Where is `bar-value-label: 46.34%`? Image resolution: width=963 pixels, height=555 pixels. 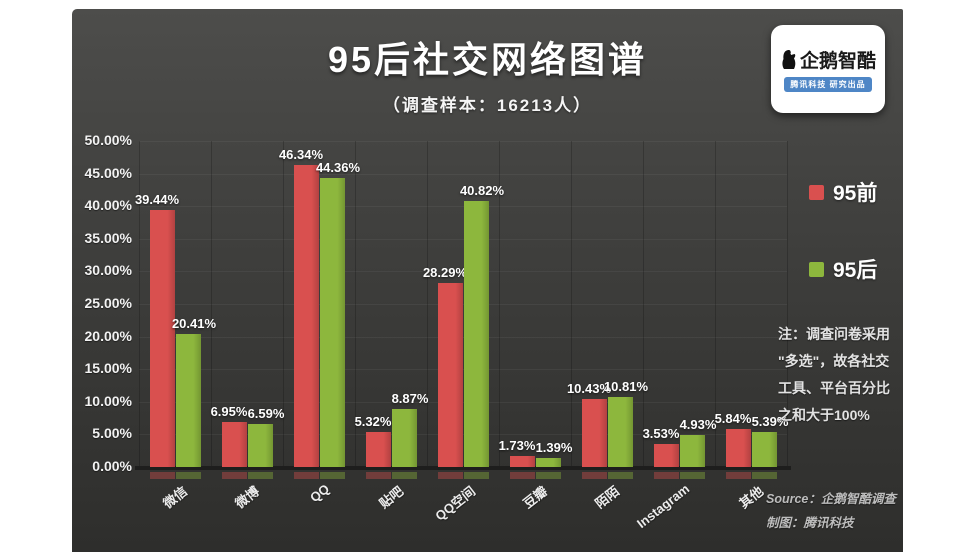 bar-value-label: 46.34% is located at coordinates (301, 154).